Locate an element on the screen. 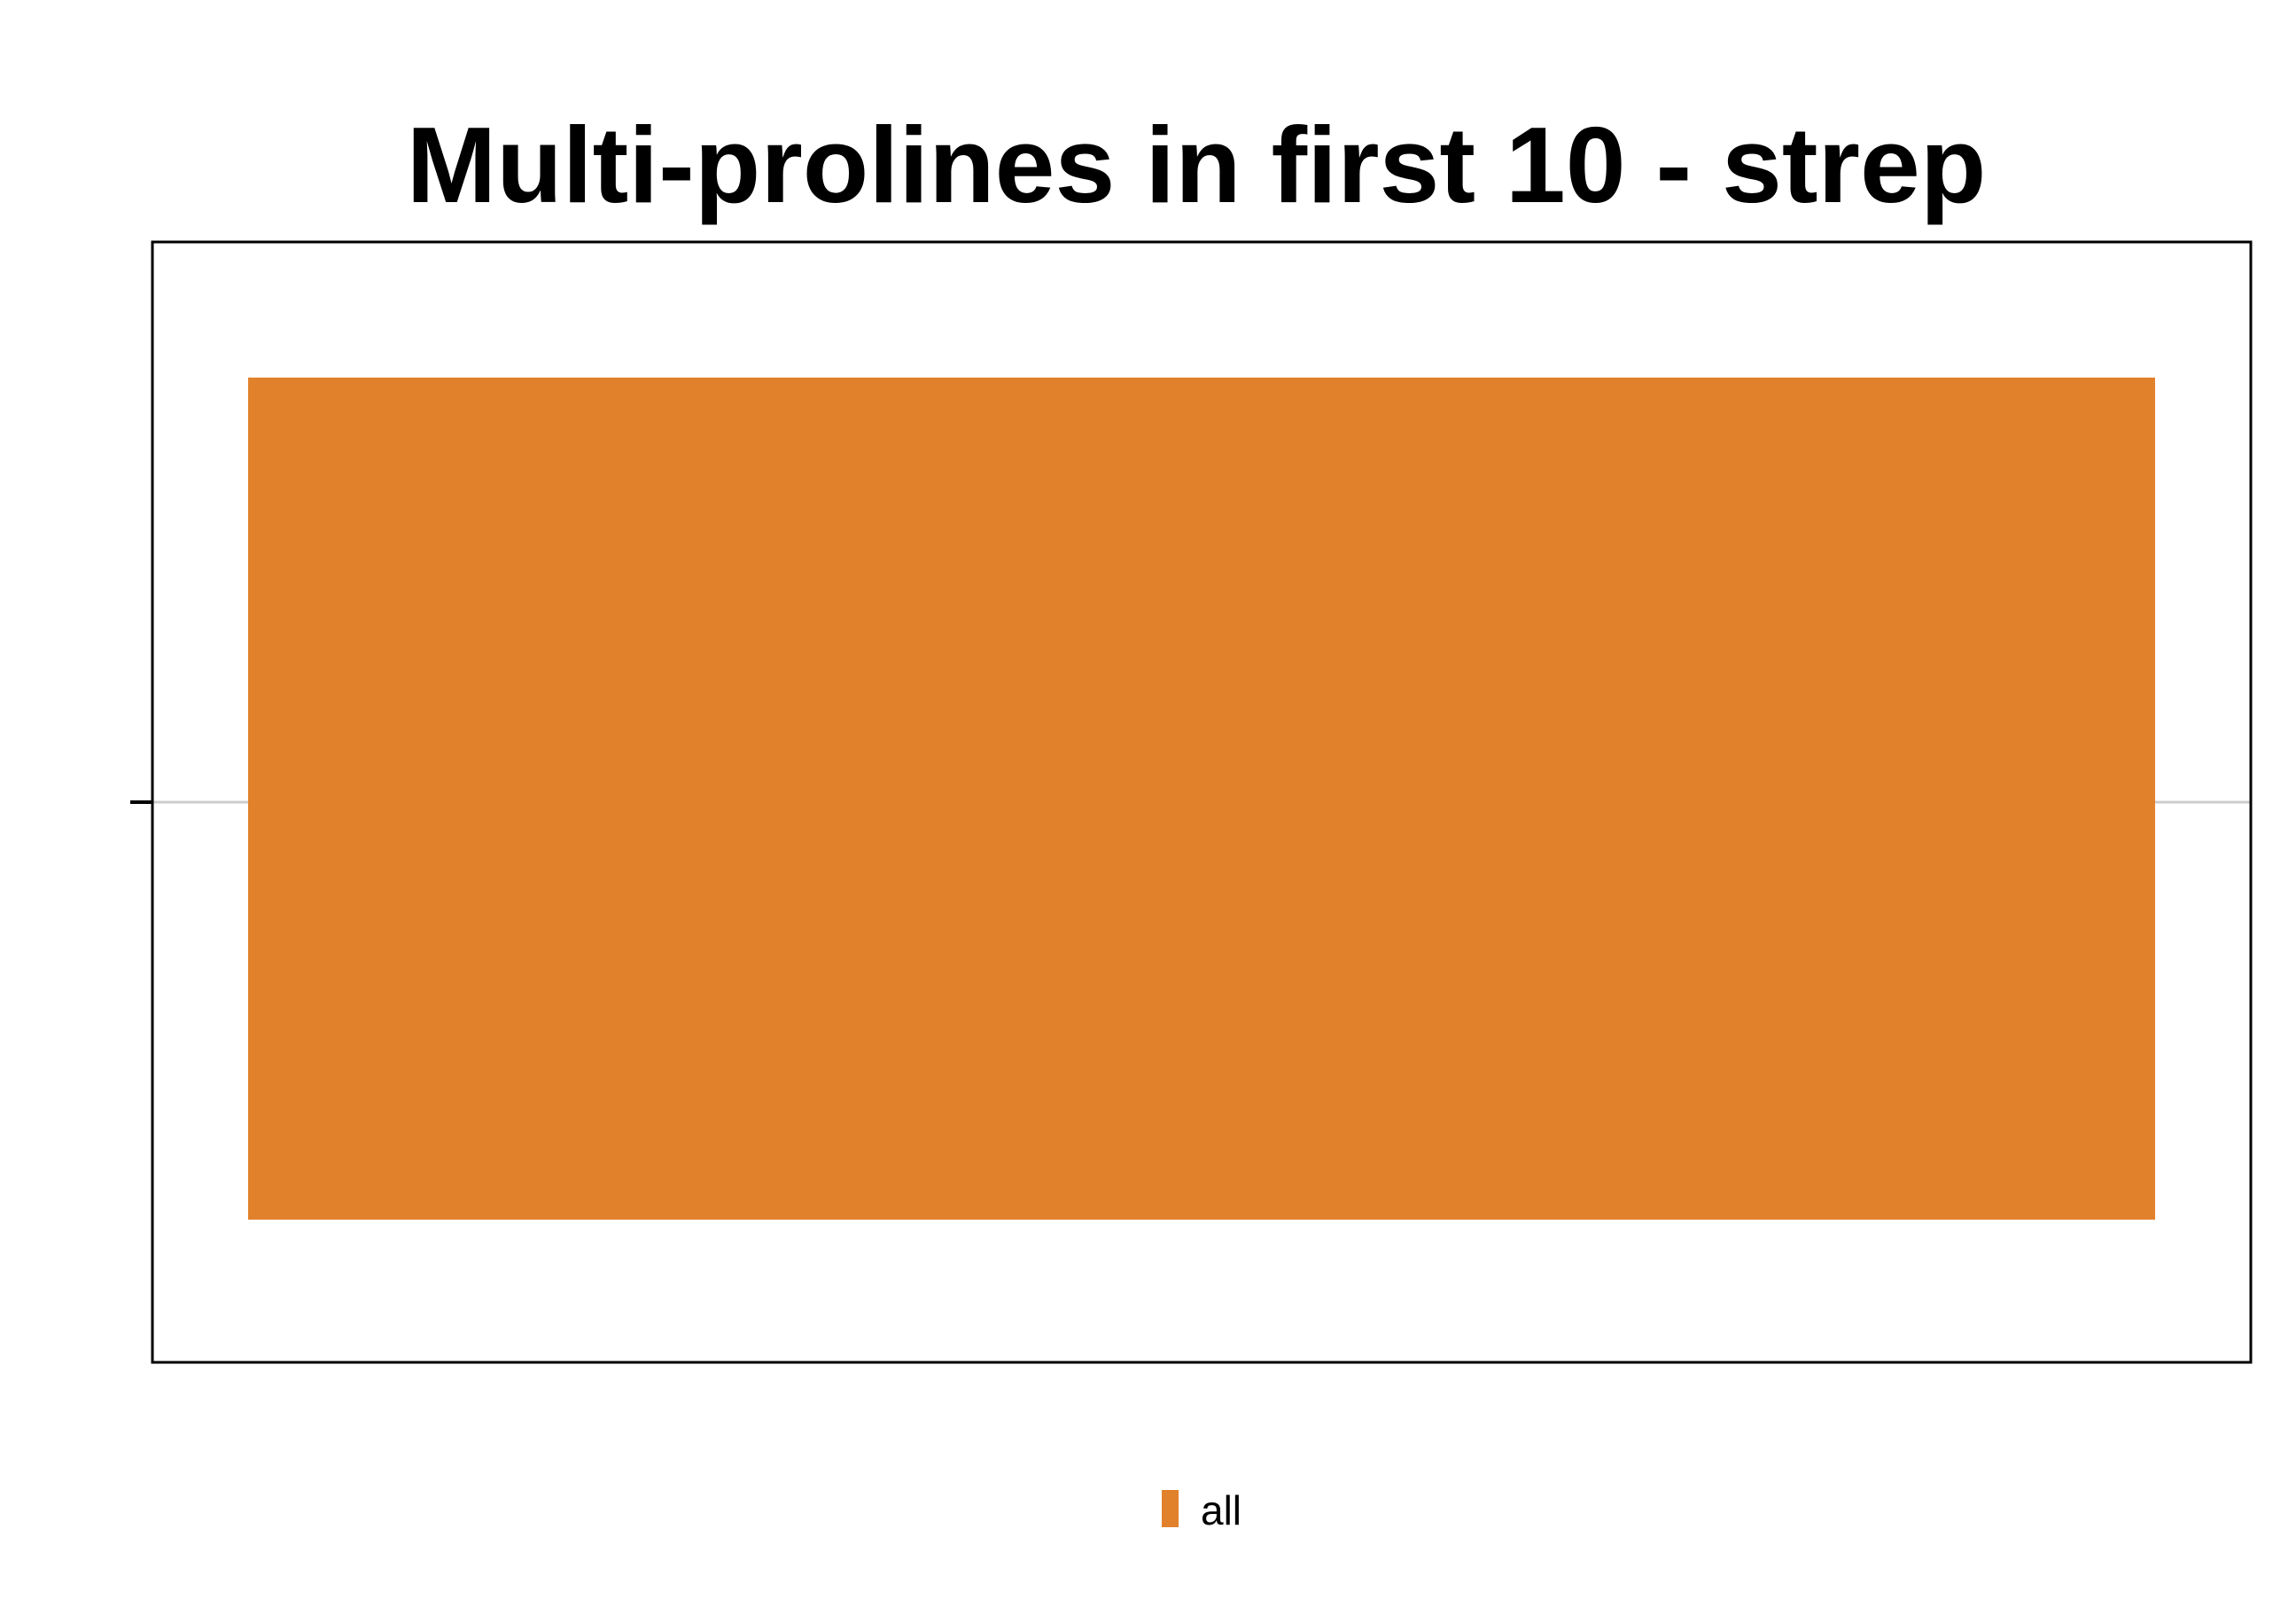  legend-label-all: all is located at coordinates (1221, 1510).